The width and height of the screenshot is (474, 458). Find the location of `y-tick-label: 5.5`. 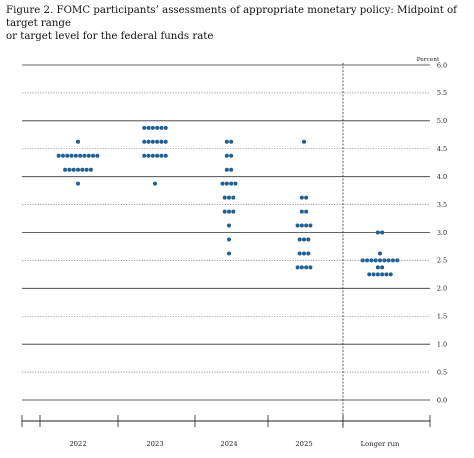

y-tick-label: 5.5 is located at coordinates (442, 93).